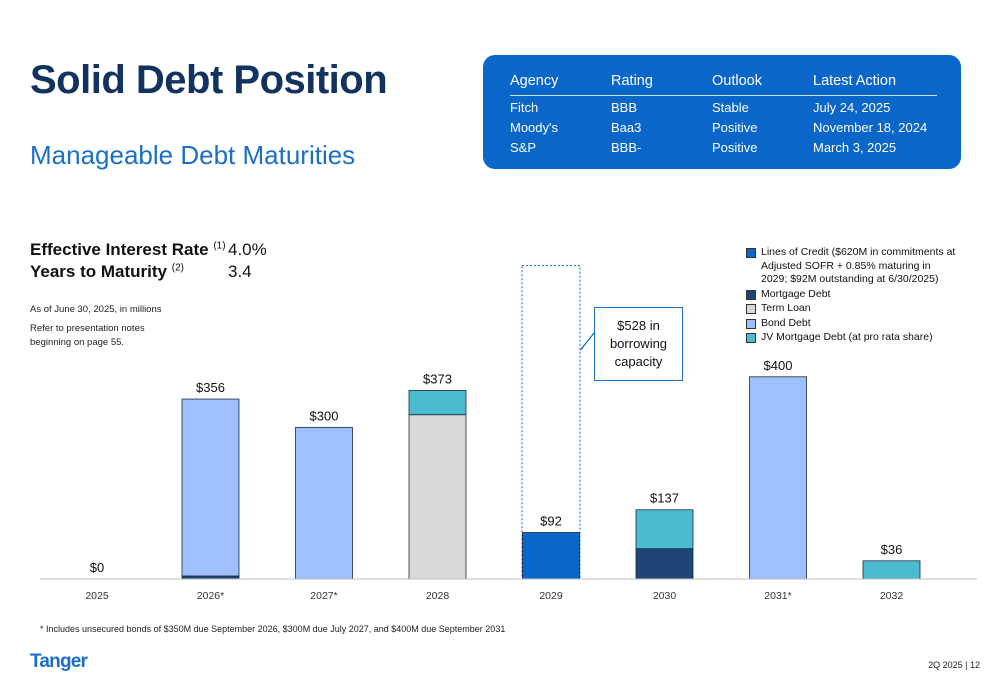  I want to click on legend-label: Bond Debt, so click(786, 322).